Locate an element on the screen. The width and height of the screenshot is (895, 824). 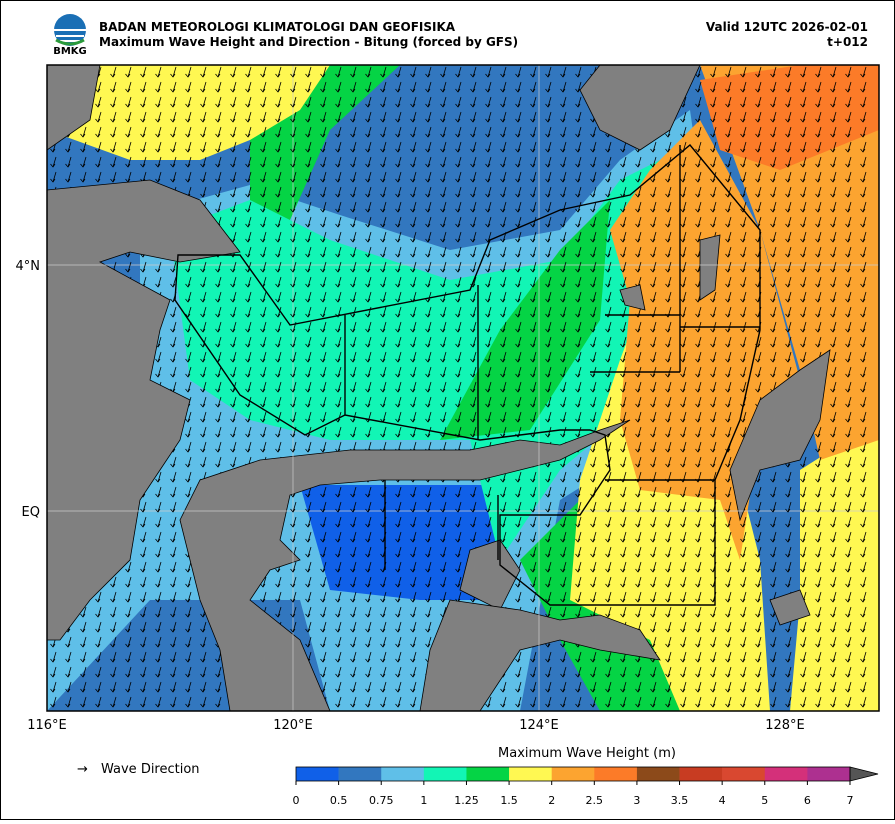
colorbar-title: Maximum Wave Height (m) is located at coordinates (587, 753).